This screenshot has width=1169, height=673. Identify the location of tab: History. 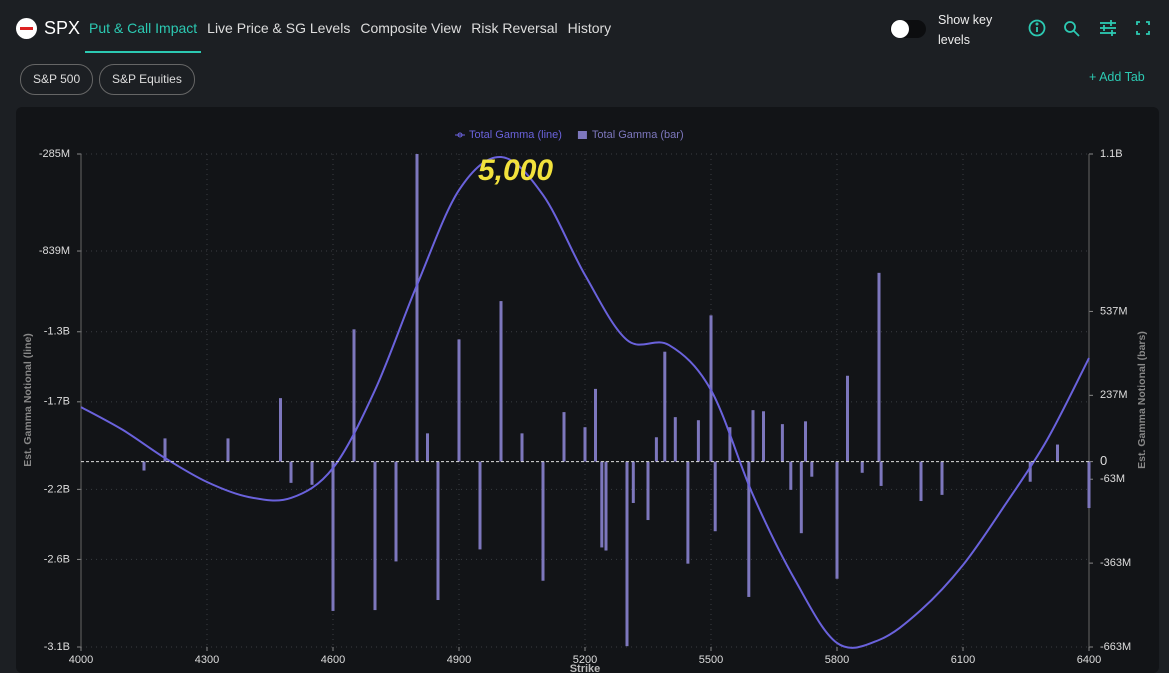
(589, 28).